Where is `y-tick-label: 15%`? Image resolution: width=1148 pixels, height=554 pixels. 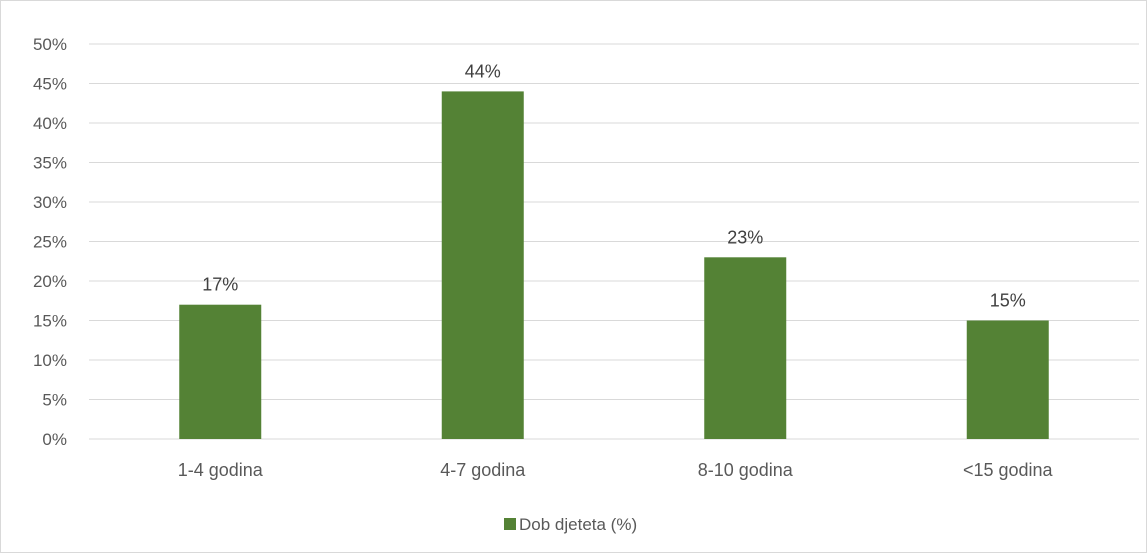 y-tick-label: 15% is located at coordinates (50, 321).